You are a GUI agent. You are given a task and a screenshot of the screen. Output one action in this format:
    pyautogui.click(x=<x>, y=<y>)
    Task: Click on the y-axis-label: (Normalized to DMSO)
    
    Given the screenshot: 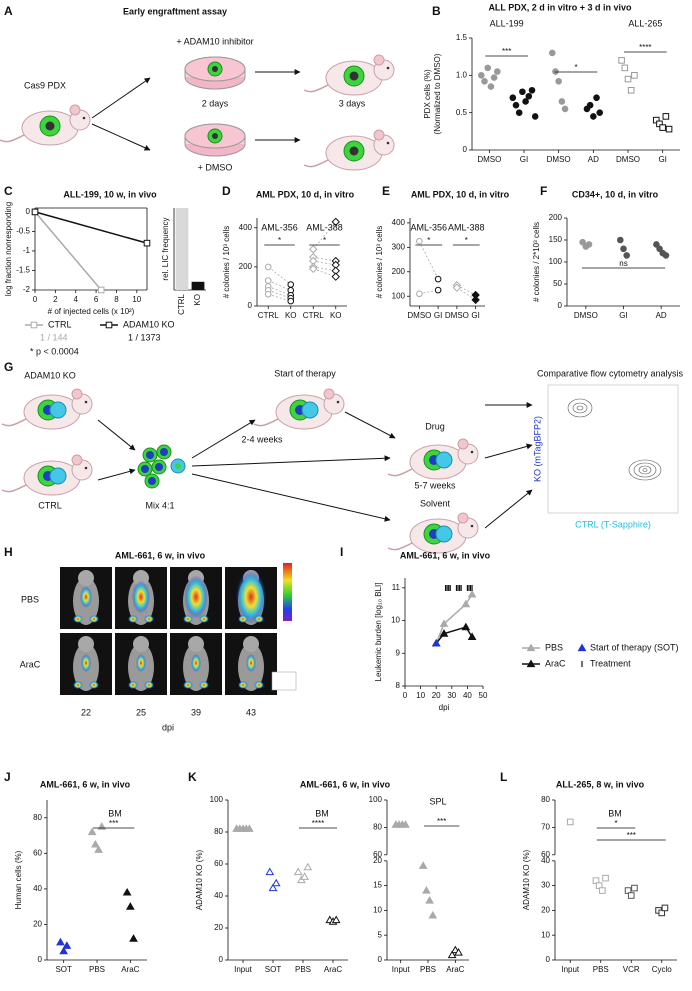 What is the action you would take?
    pyautogui.click(x=437, y=93)
    